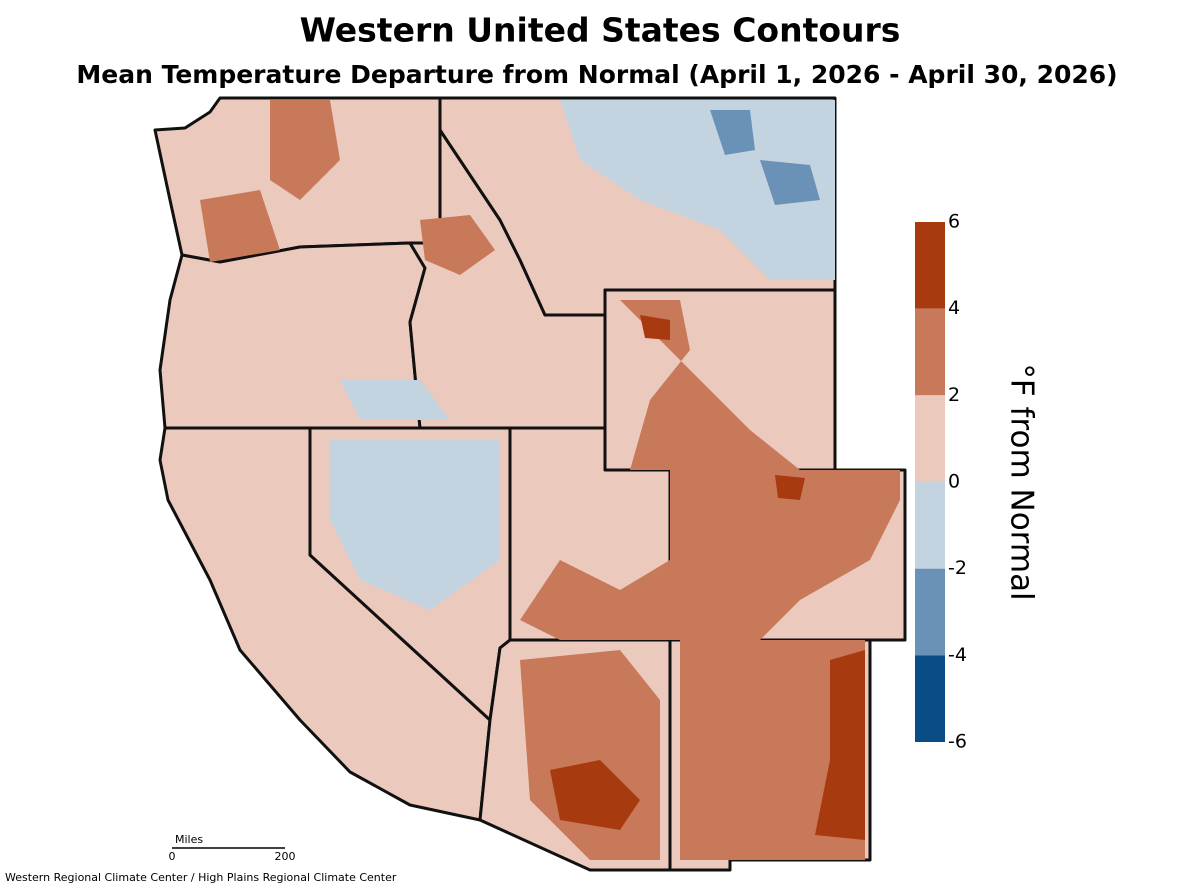 This screenshot has height=892, width=1200. I want to click on scale-end: 200, so click(285, 856).